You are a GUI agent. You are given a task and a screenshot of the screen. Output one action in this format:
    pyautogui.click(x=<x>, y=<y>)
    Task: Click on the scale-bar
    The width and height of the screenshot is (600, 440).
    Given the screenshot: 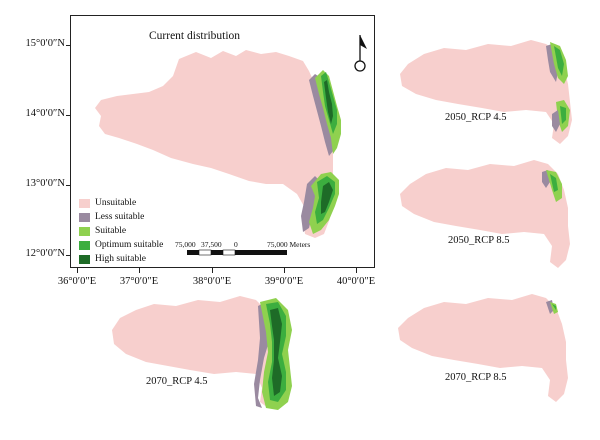 What is the action you would take?
    pyautogui.click(x=237, y=252)
    